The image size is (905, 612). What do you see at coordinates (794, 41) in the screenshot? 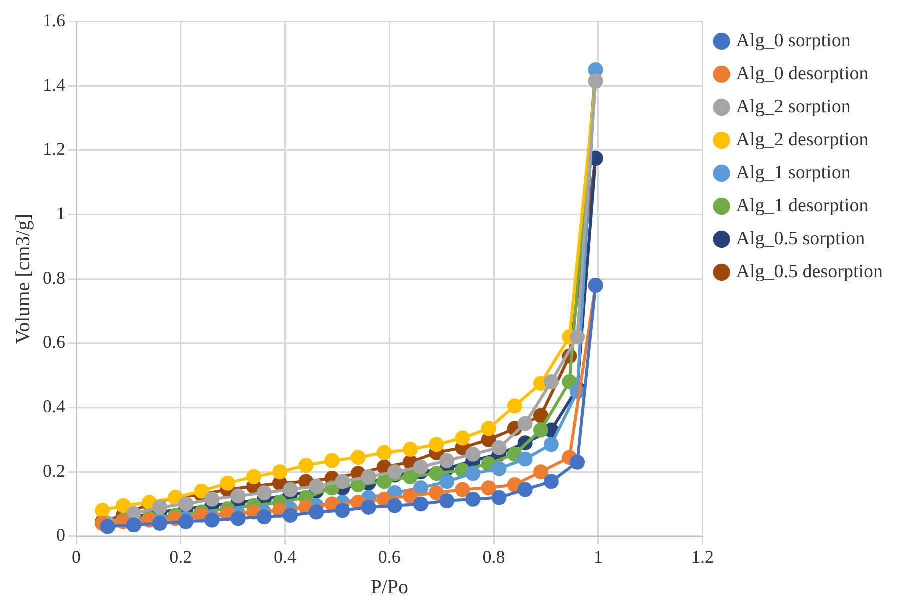
I see `legend-label: Alg_0 sorption` at bounding box center [794, 41].